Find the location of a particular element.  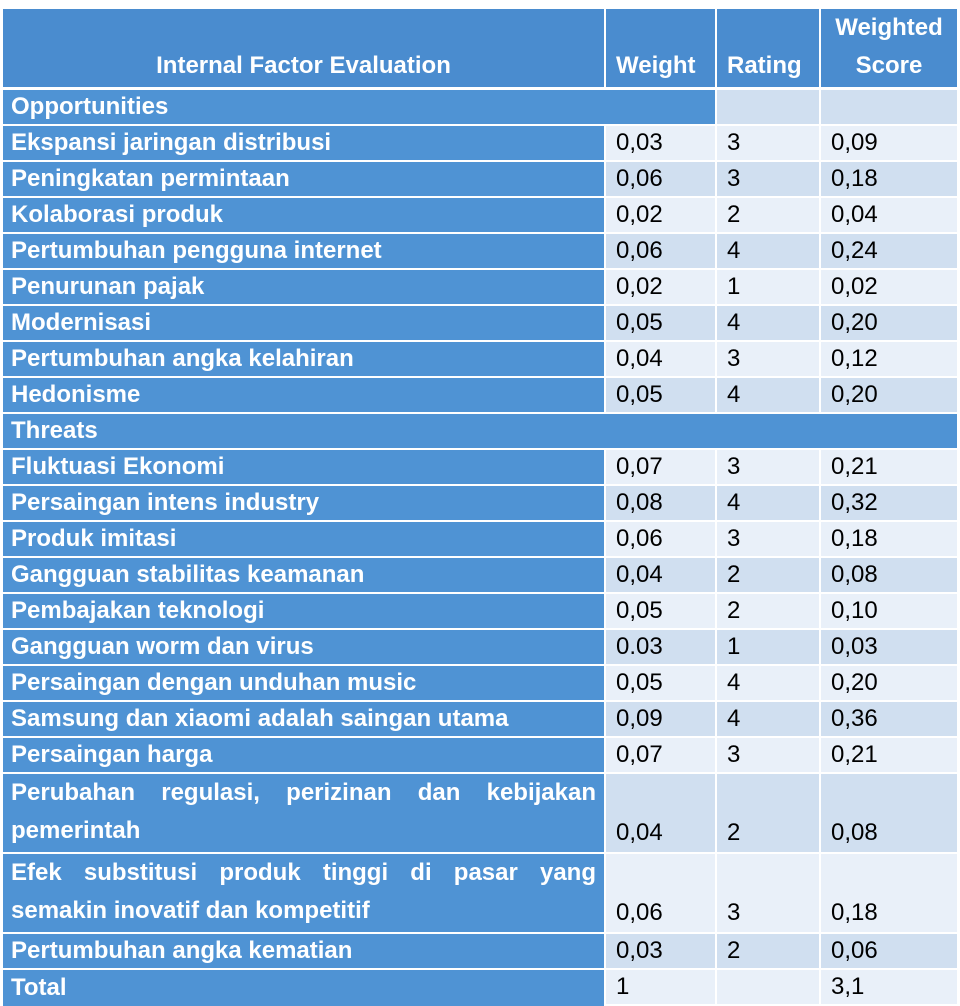

factor-cell: Persaingan harga is located at coordinates (304, 756).